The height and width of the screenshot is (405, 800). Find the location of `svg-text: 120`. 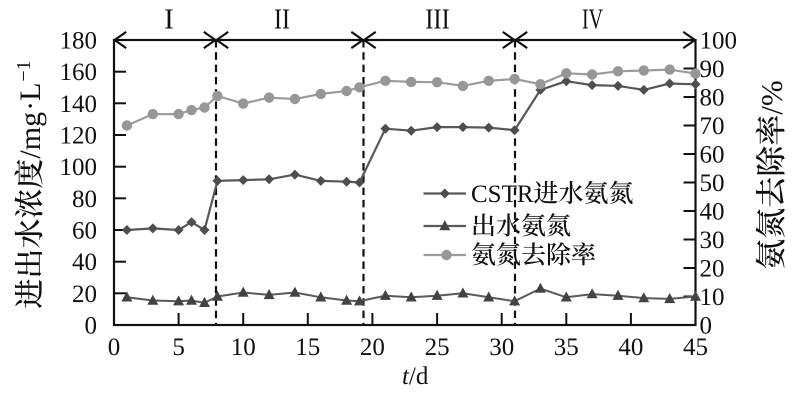

svg-text: 120 is located at coordinates (79, 136).